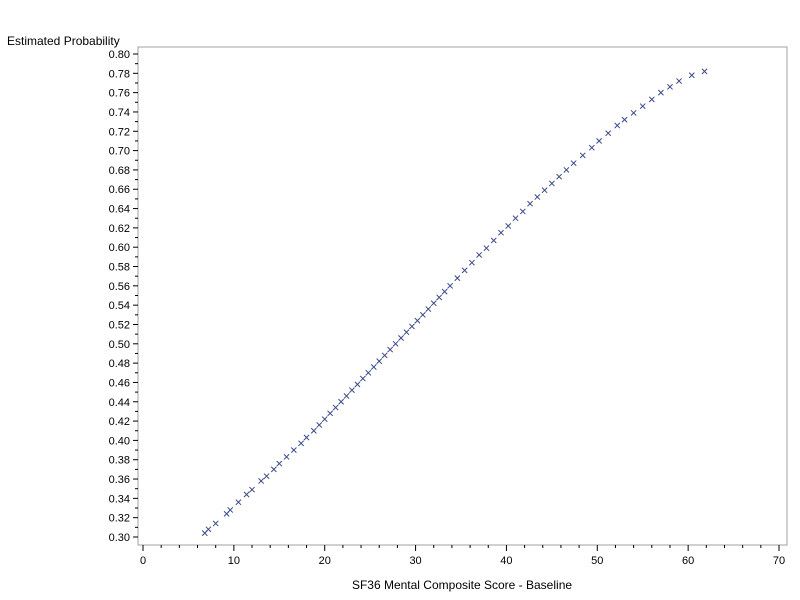 The width and height of the screenshot is (800, 600). I want to click on x-axis: 0 10 20 30 40 50 60 70, so click(462, 556).